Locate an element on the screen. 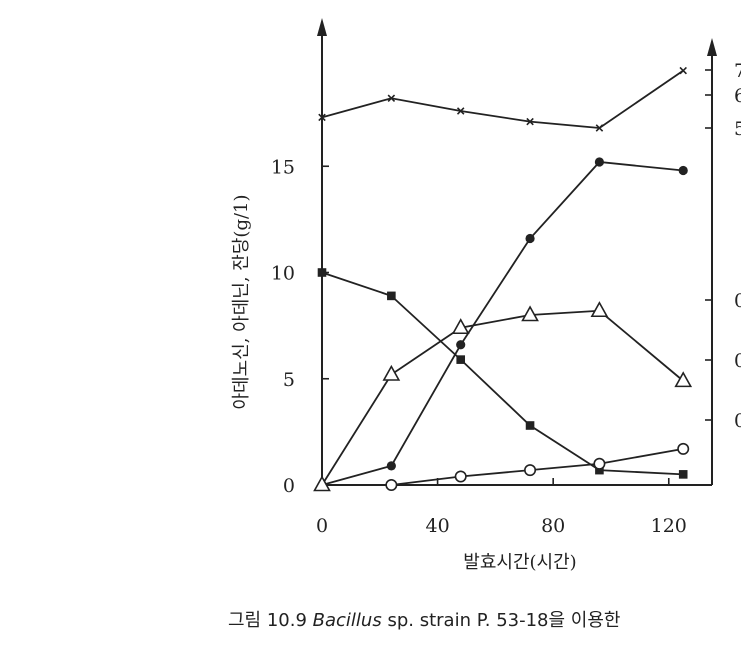  right-tick-label: 5 is located at coordinates (737, 129).